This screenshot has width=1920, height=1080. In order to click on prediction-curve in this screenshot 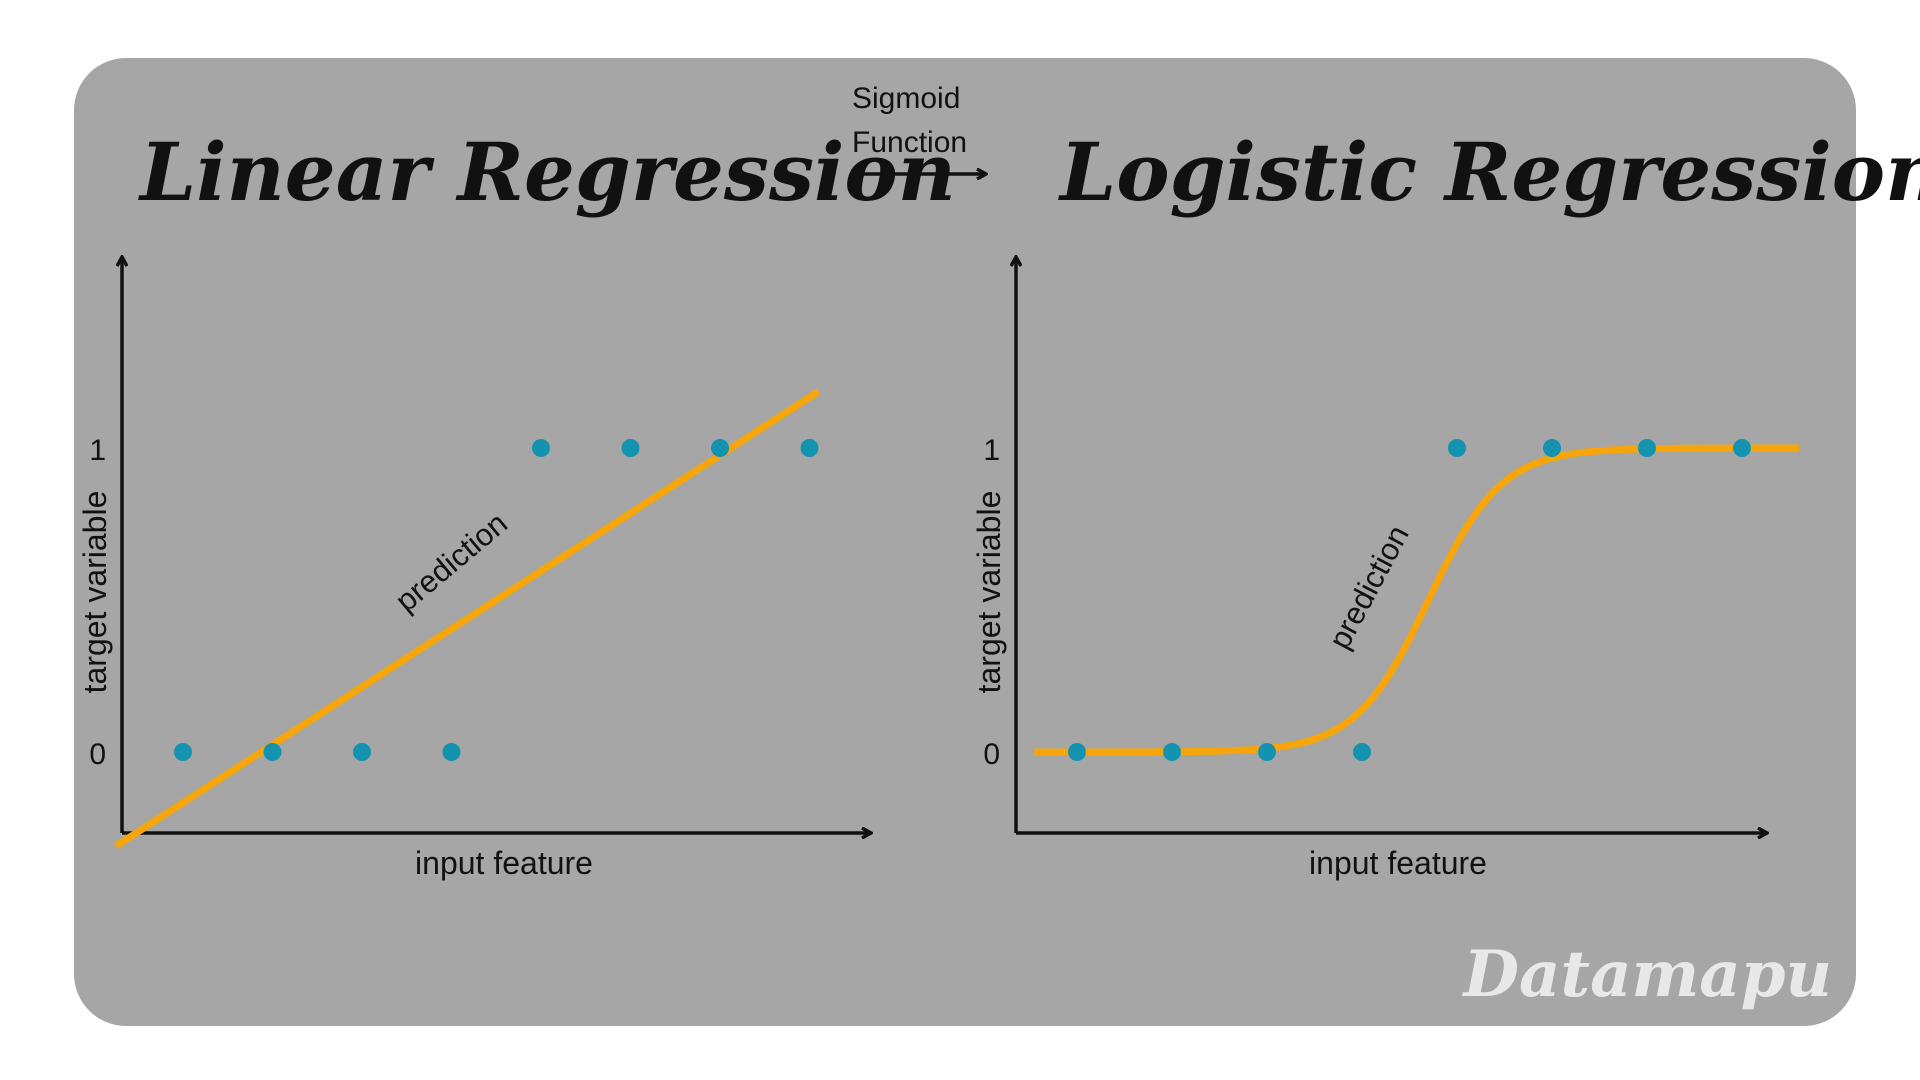, I will do `click(1416, 600)`.